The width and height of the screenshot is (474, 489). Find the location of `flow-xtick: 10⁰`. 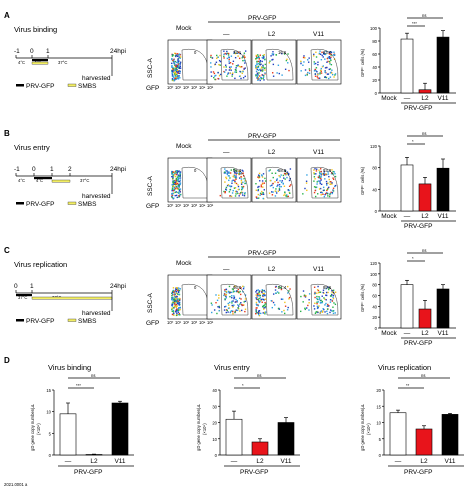

flow-xtick: 10⁰ is located at coordinates (170, 322).